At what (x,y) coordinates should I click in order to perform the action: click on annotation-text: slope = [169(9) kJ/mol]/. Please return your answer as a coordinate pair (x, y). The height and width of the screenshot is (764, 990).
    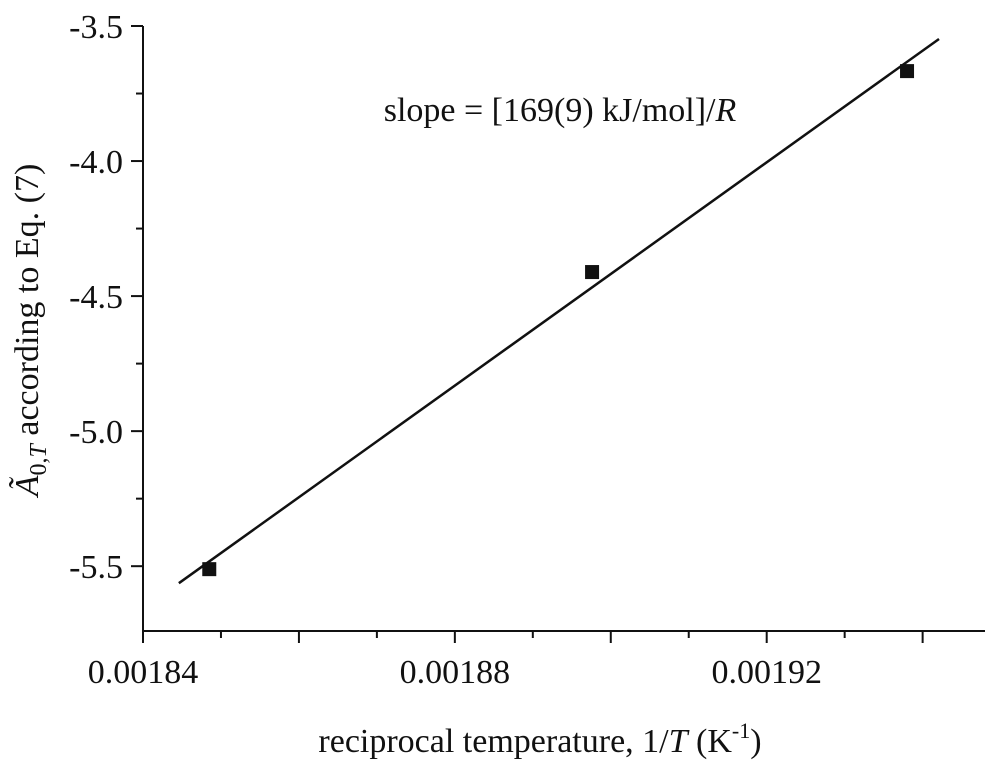
    Looking at the image, I should click on (550, 110).